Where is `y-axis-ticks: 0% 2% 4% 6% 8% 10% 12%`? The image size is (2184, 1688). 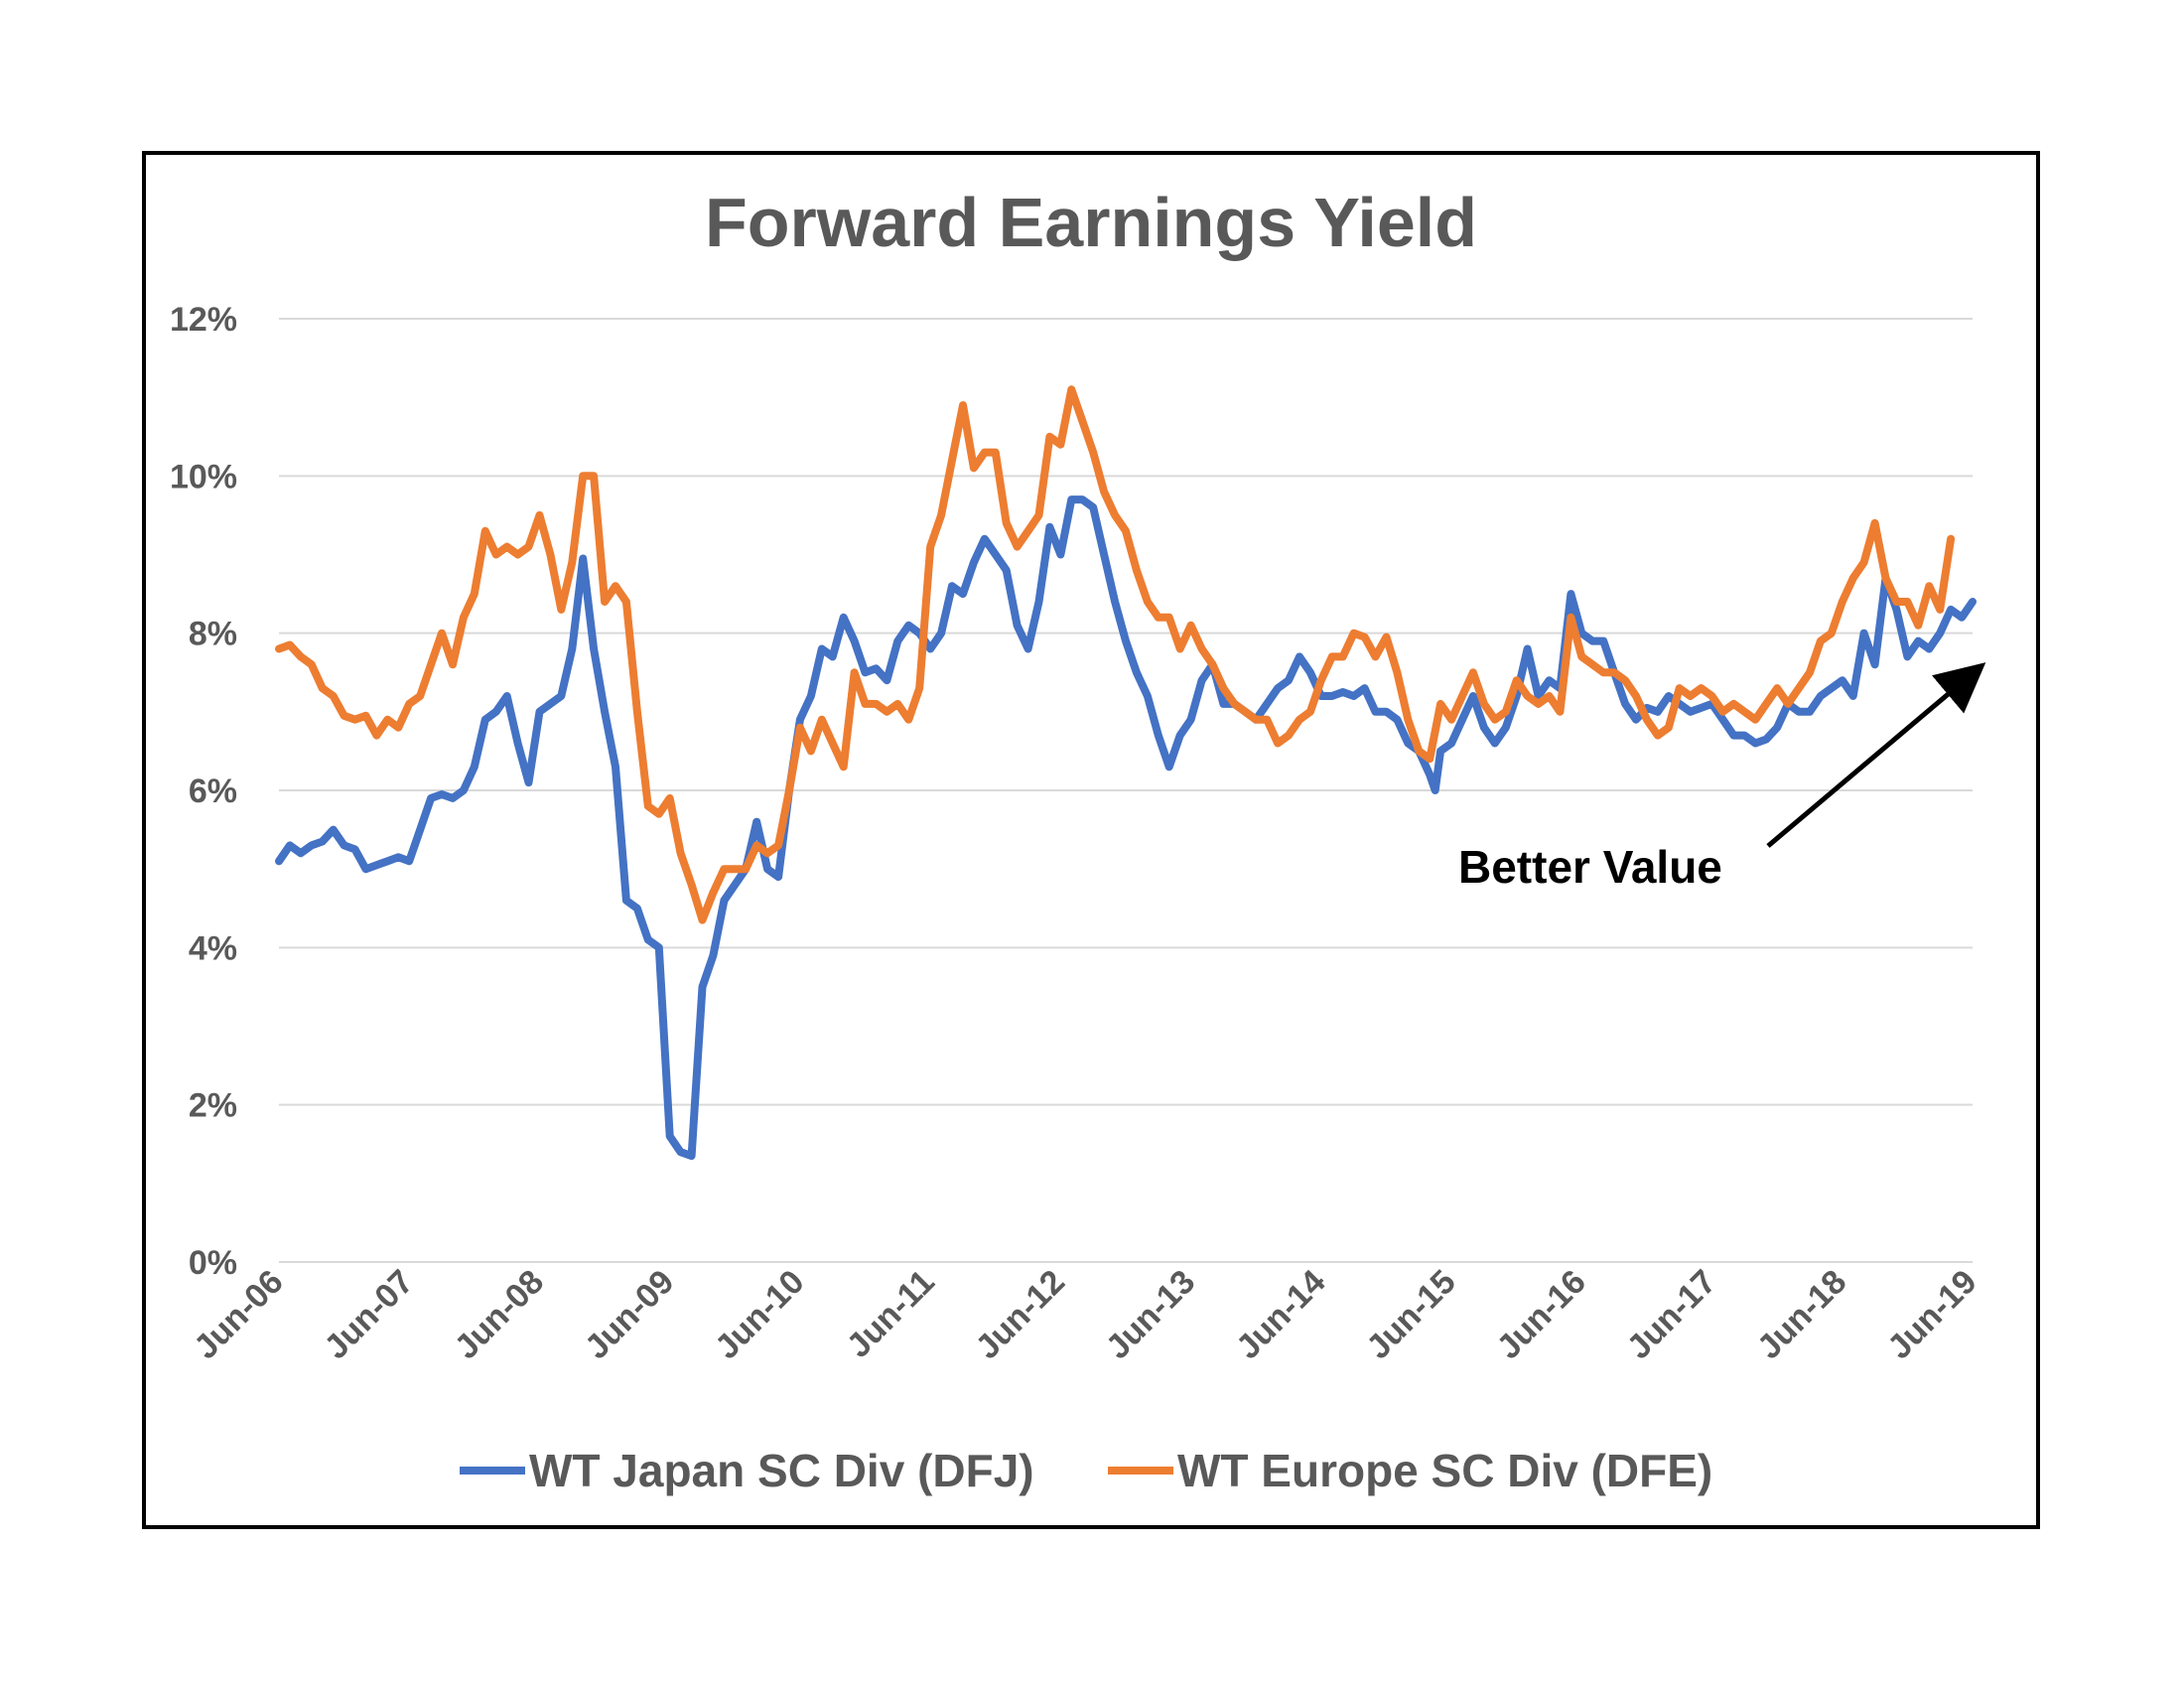
y-axis-ticks: 0% 2% 4% 6% 8% 10% 12% is located at coordinates (203, 791).